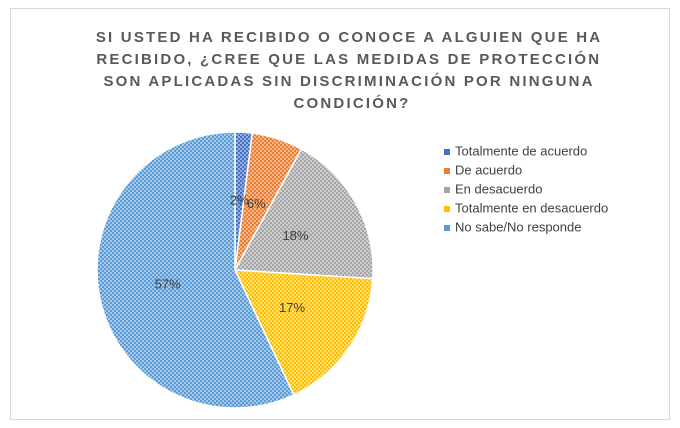 The width and height of the screenshot is (680, 428). I want to click on legend-label: En desacuerdo, so click(498, 188).